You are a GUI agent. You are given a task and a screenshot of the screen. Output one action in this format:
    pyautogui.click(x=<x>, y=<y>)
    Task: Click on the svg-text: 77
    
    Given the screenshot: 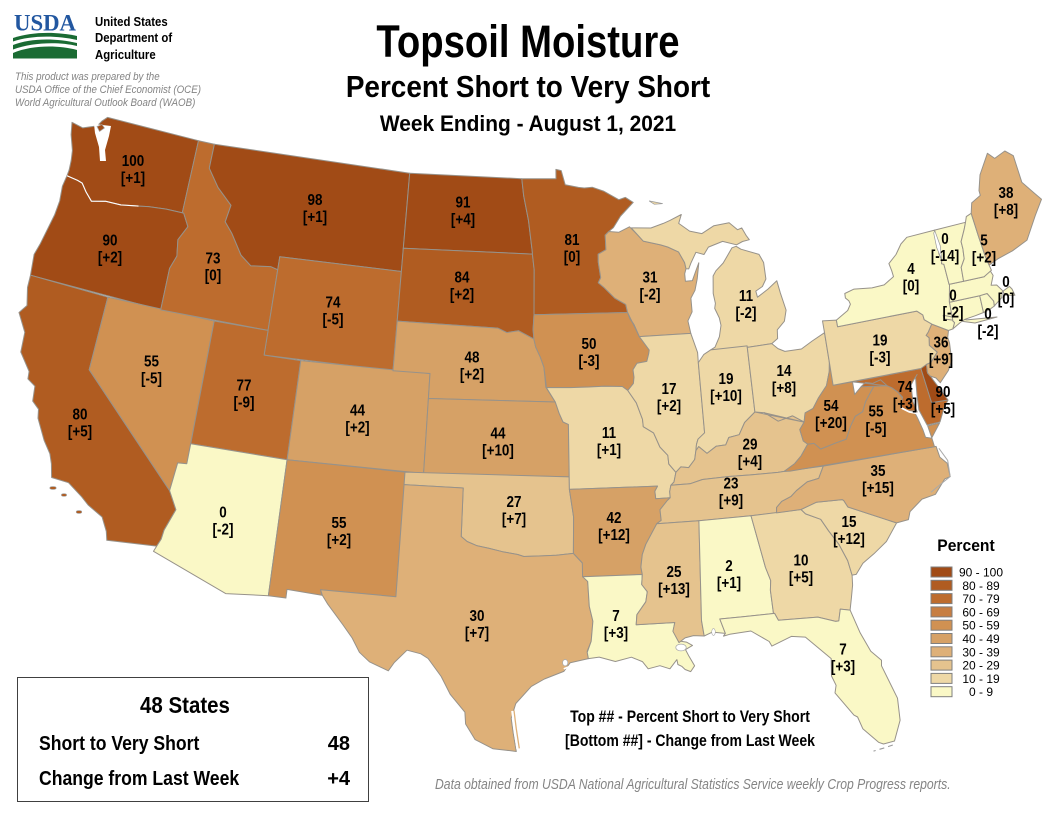 What is the action you would take?
    pyautogui.click(x=244, y=386)
    